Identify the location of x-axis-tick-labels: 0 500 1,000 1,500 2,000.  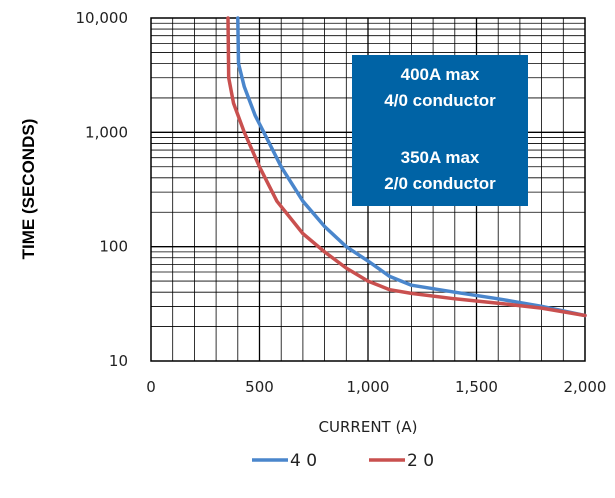
(376, 387).